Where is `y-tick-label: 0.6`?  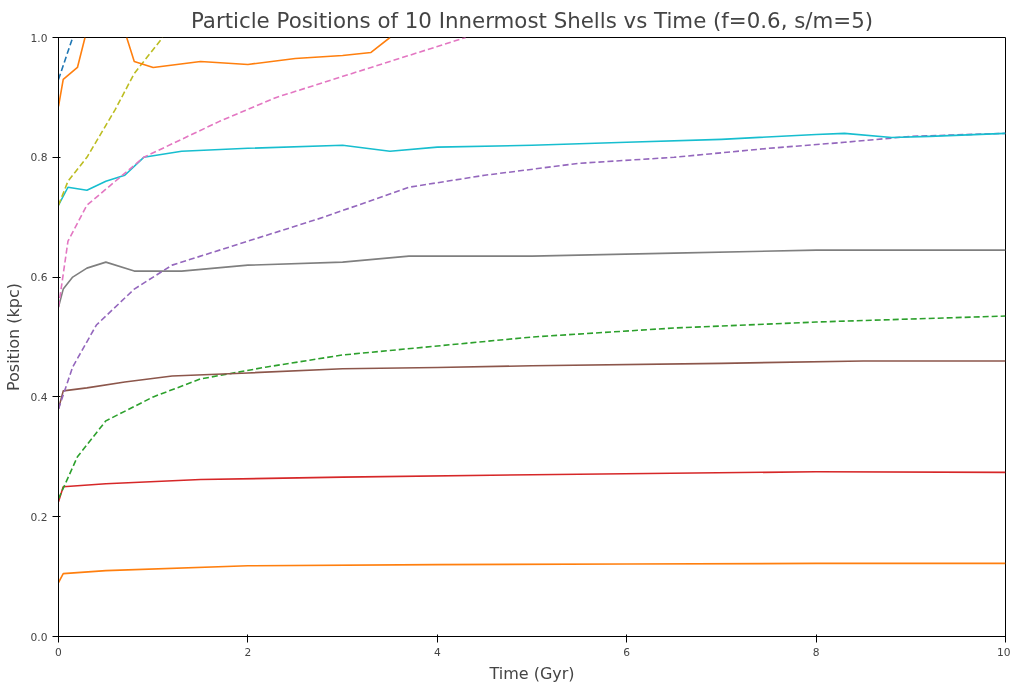
y-tick-label: 0.6 is located at coordinates (39, 278).